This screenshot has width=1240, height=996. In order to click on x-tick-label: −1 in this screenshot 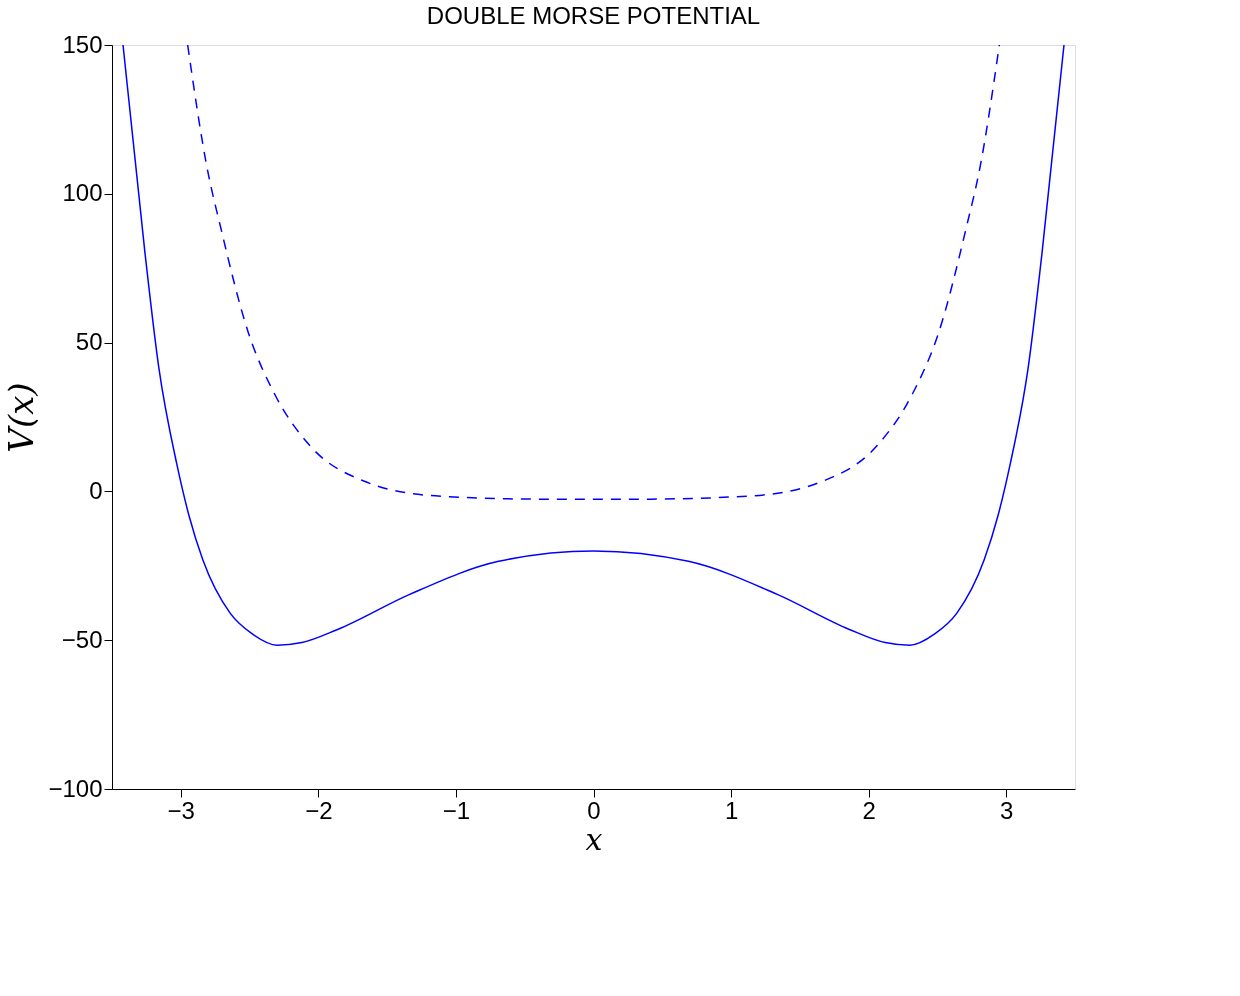, I will do `click(456, 810)`.